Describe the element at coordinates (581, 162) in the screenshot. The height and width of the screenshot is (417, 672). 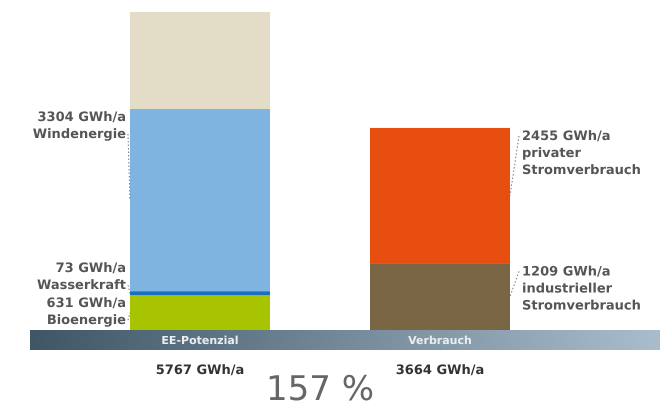
I see `series-label: privater Stromverbrauch` at that location.